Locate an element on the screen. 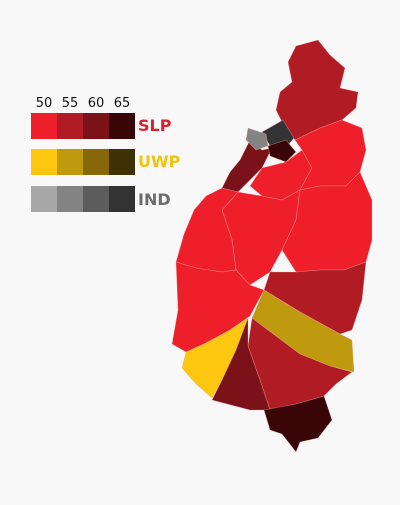 The width and height of the screenshot is (400, 505). region-west is located at coordinates (207, 230).